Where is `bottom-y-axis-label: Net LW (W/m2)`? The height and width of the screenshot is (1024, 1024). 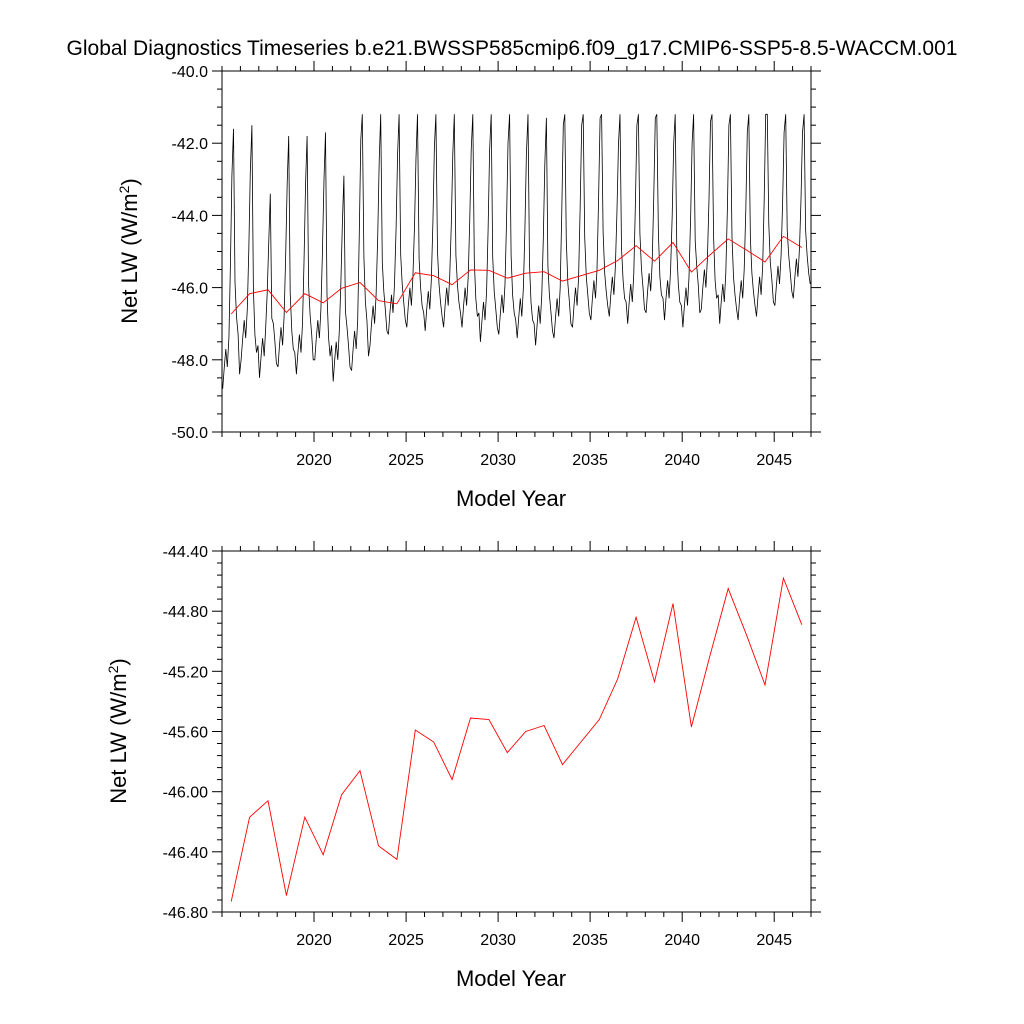 bottom-y-axis-label: Net LW (W/m2) is located at coordinates (118, 730).